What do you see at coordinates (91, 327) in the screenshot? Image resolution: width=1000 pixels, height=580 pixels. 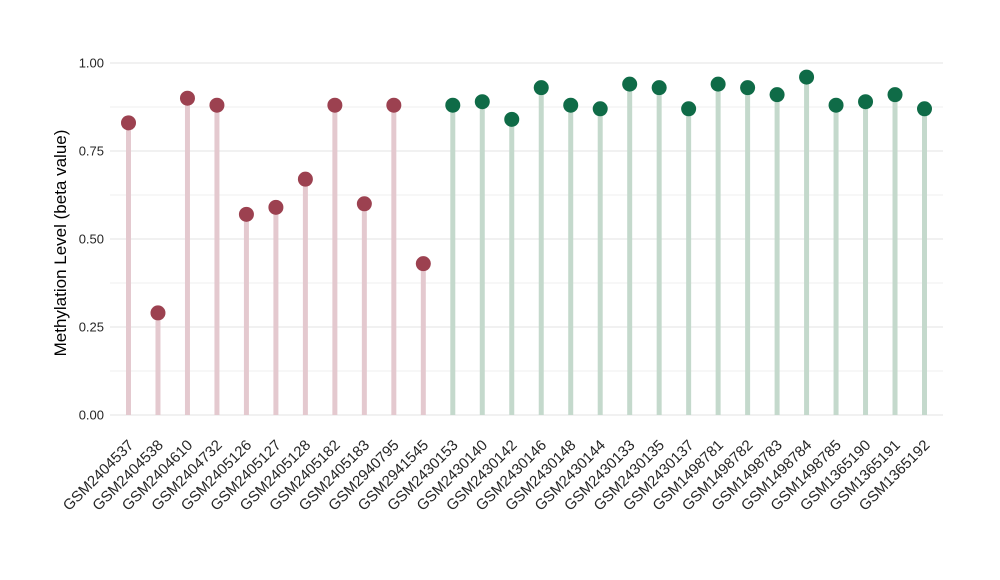 I see `y-tick-label: 0.25` at bounding box center [91, 327].